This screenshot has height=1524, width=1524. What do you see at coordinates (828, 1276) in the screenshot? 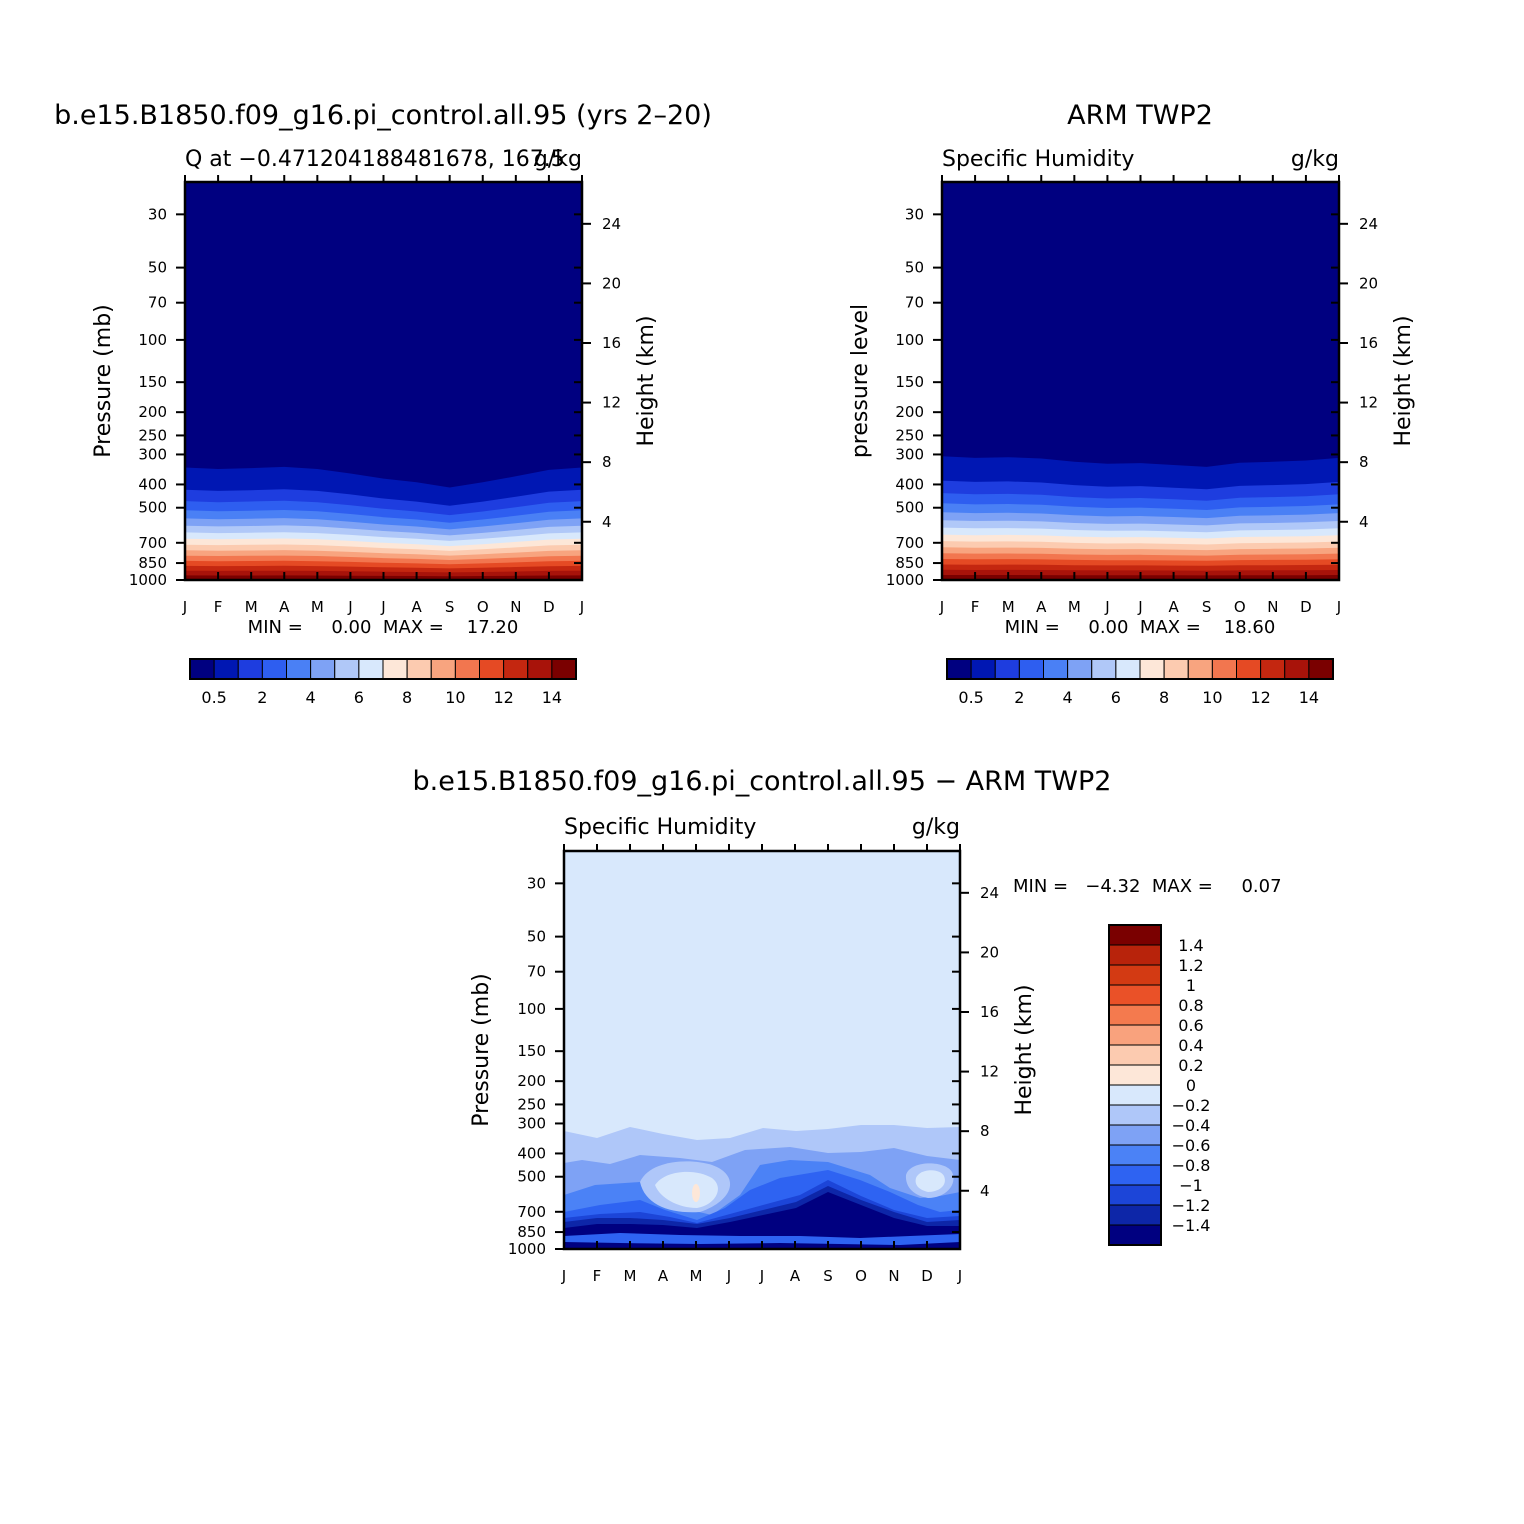
I see `month-tick-label: S` at bounding box center [828, 1276].